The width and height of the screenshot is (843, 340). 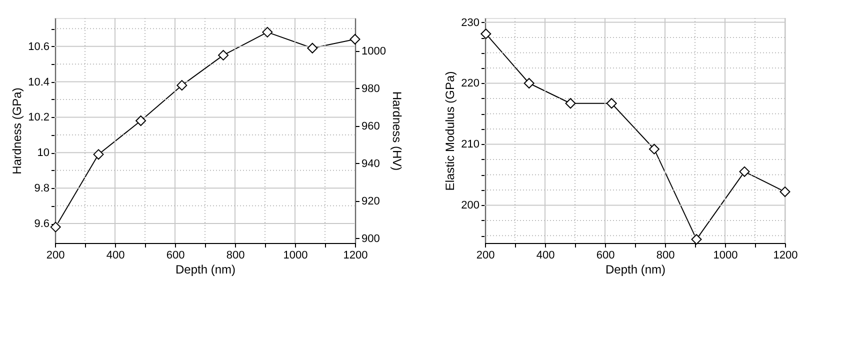 I want to click on y2-tick-label: 960, so click(x=371, y=126).